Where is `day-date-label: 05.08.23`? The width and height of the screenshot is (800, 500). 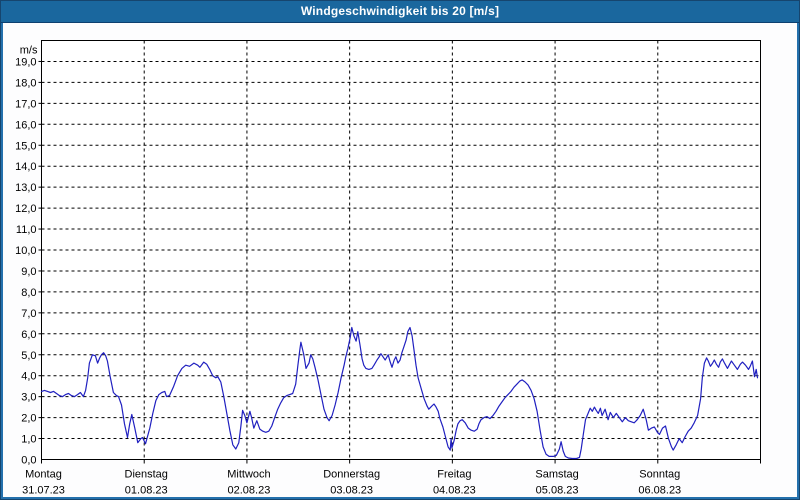 day-date-label: 05.08.23 is located at coordinates (557, 491).